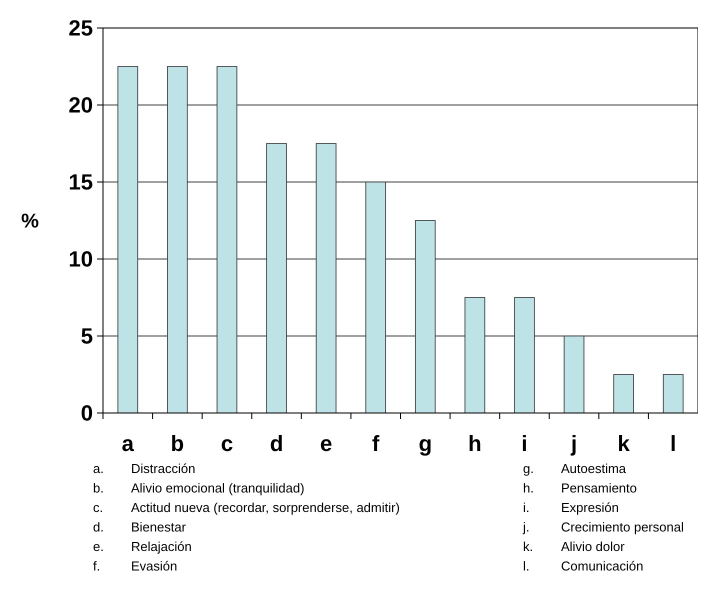  I want to click on text: h. Pensamiento, so click(580, 488).